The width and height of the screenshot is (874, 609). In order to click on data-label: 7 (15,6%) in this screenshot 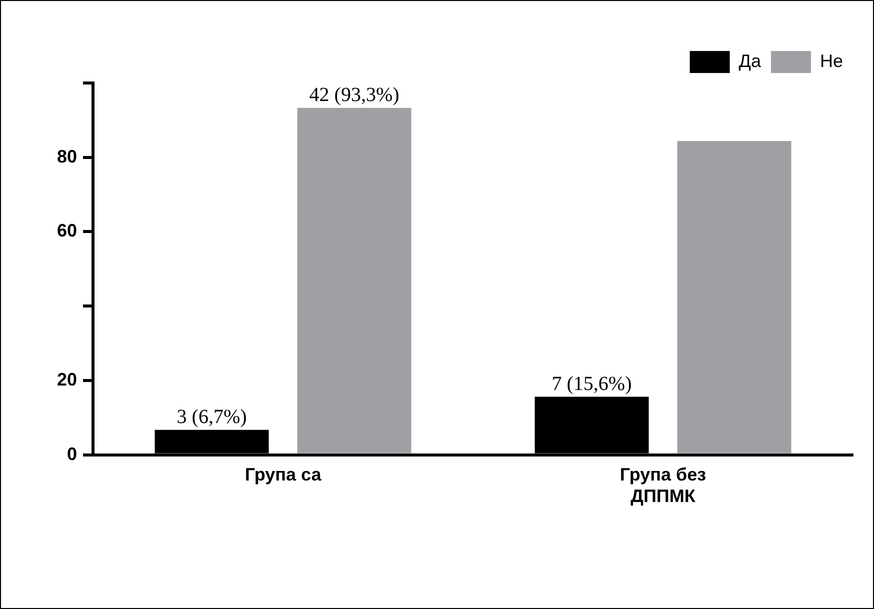, I will do `click(592, 384)`.